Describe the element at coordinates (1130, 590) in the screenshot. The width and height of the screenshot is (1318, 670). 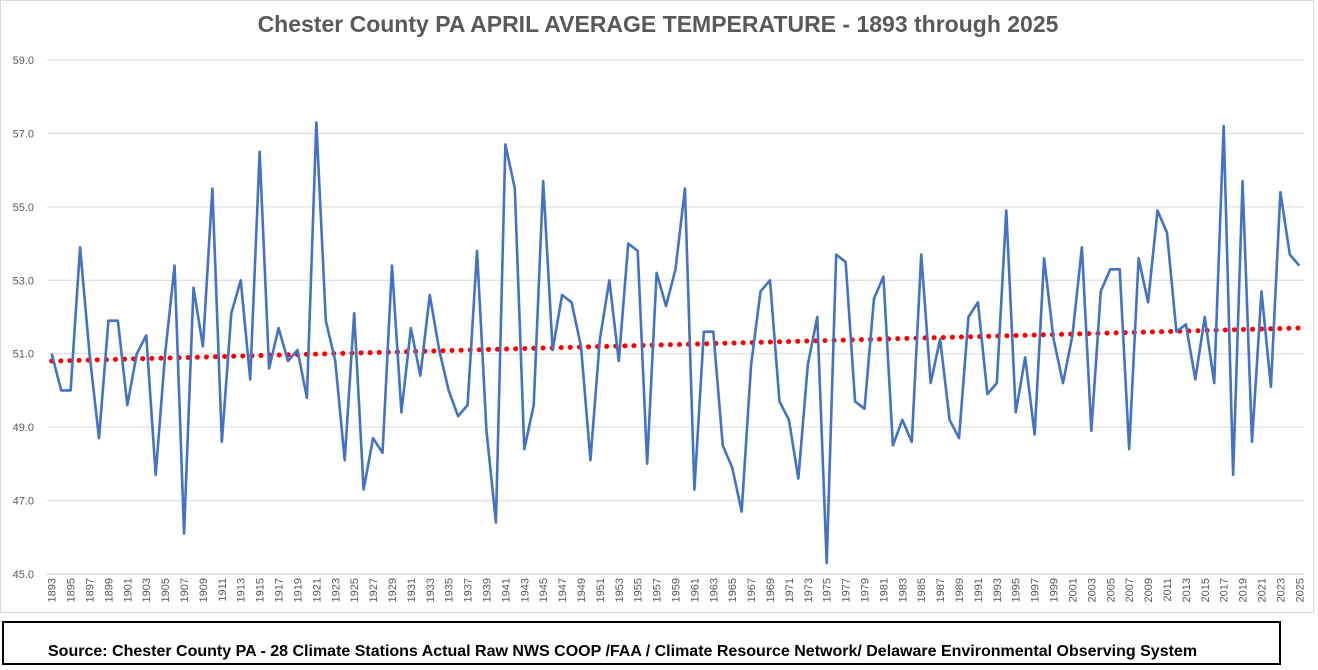
I see `x-tick-label: 2007` at that location.